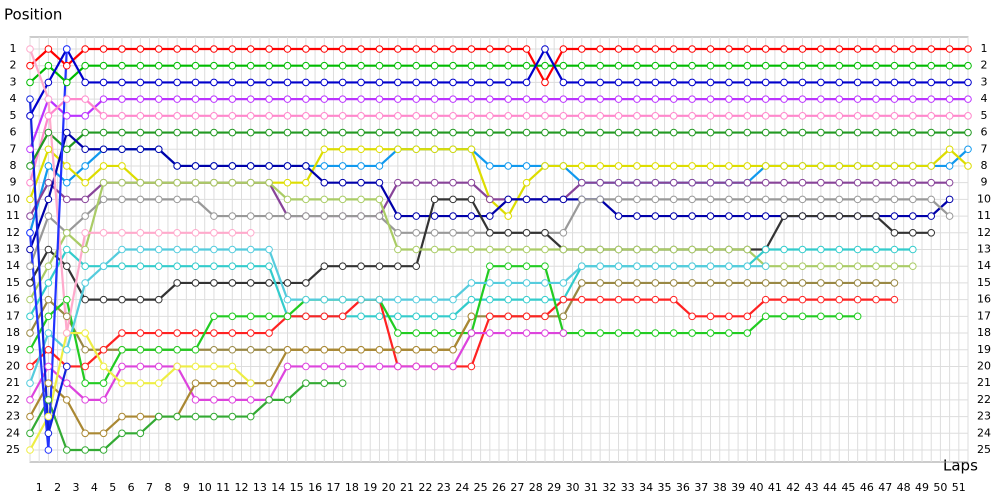 This screenshot has height=504, width=1000. I want to click on y-tick-label: 17, so click(984, 315).